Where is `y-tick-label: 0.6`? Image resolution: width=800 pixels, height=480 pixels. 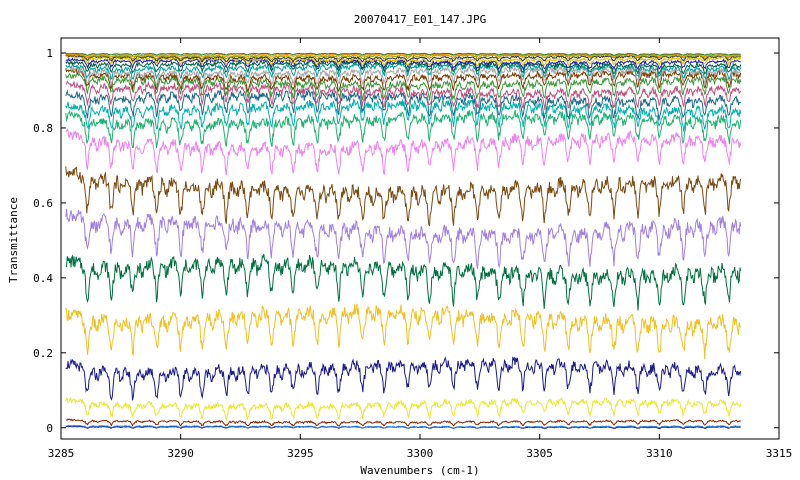
y-tick-label: 0.6 is located at coordinates (43, 203).